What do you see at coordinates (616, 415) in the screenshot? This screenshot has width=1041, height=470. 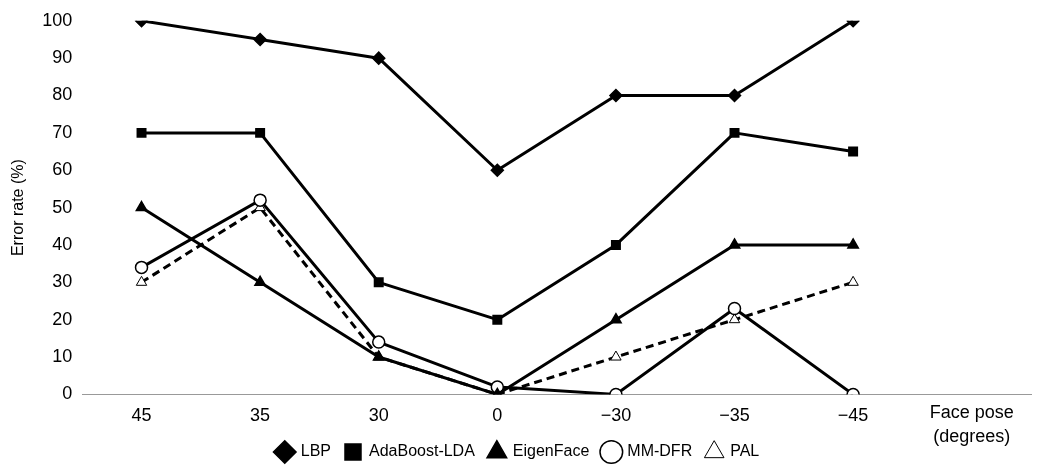 I see `x-tick-label: −30` at bounding box center [616, 415].